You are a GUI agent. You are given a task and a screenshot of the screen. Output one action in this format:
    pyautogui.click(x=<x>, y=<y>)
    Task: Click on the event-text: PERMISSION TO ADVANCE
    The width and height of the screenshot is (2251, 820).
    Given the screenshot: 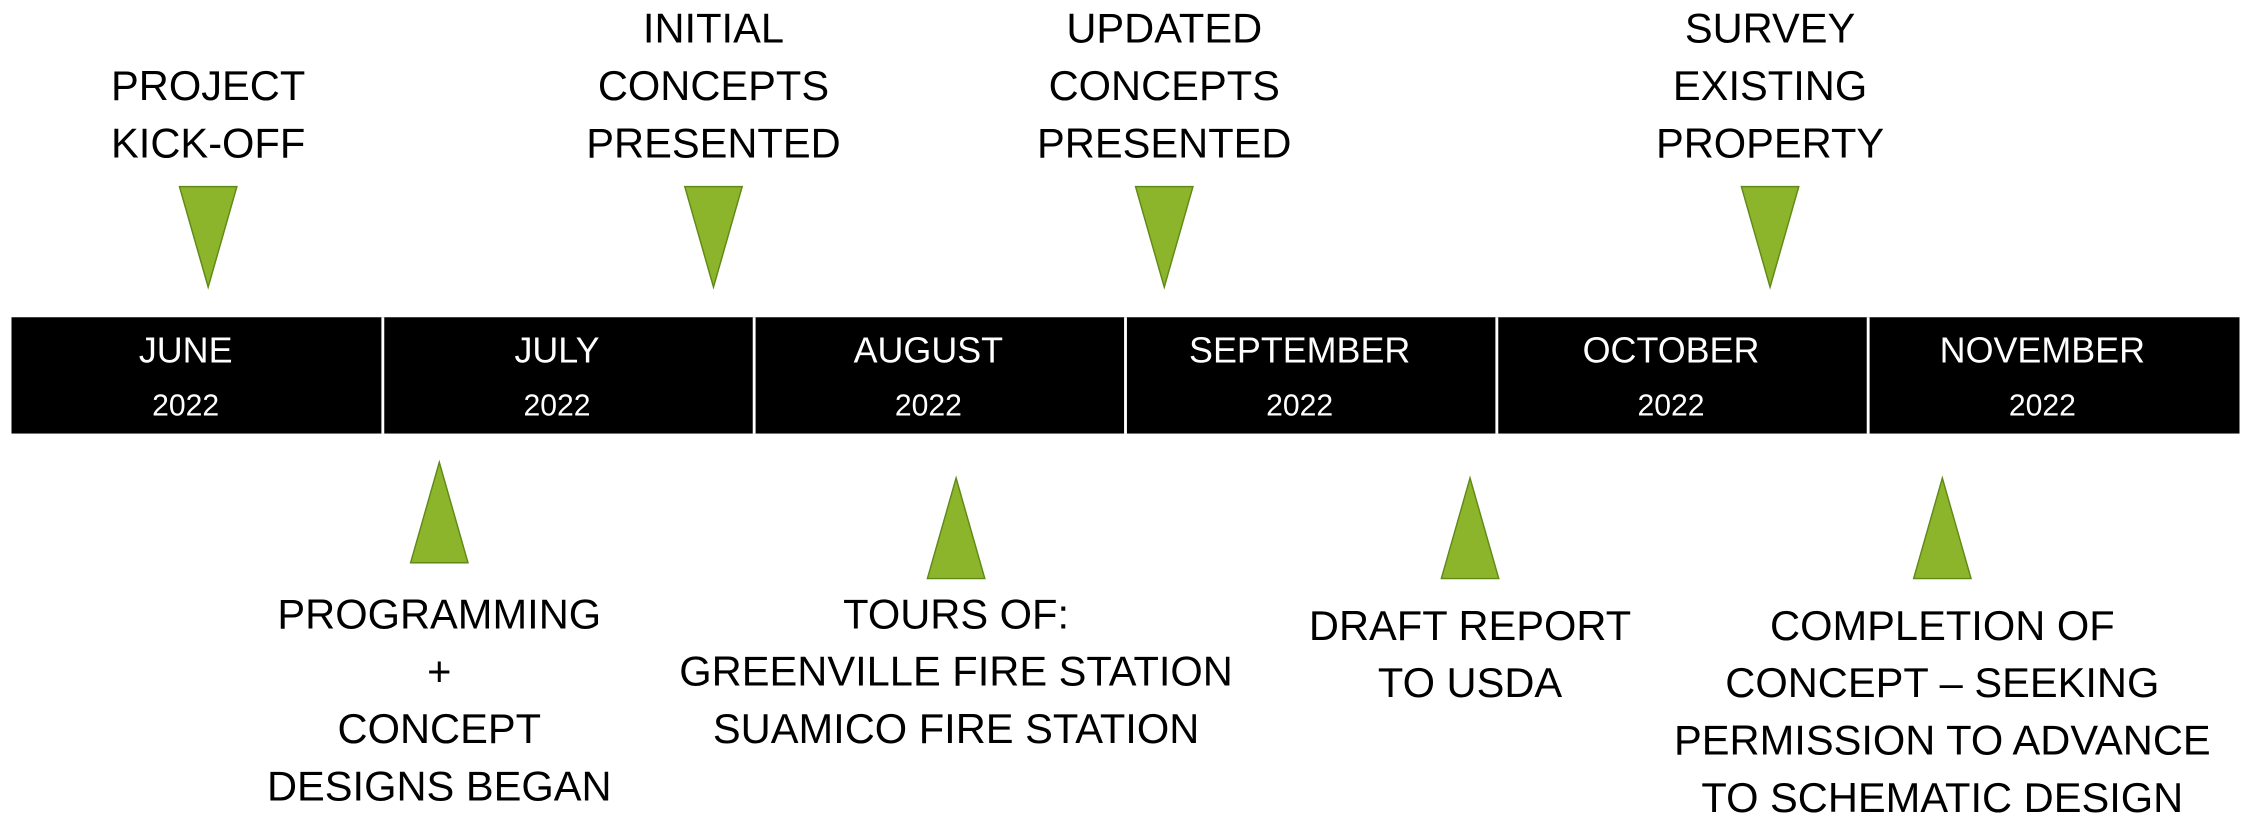 What is the action you would take?
    pyautogui.click(x=1942, y=740)
    